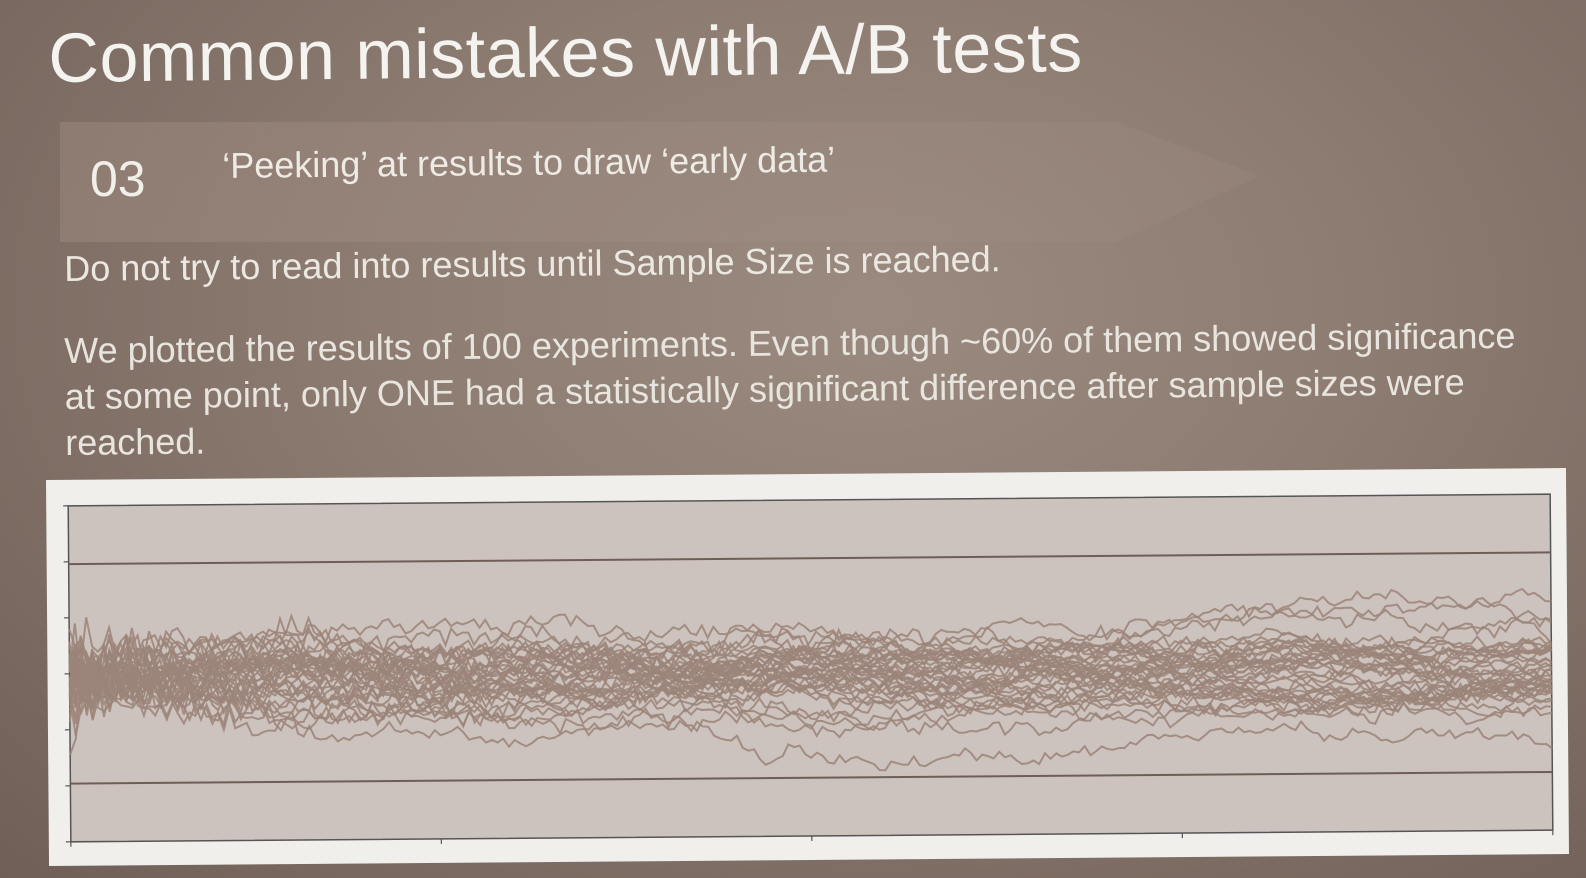 The height and width of the screenshot is (878, 1586). I want to click on section-banner-arrow, so click(660, 182).